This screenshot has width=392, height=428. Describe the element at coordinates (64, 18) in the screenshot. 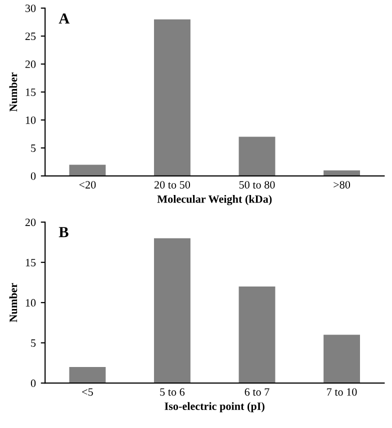

I see `chart-title: A` at that location.